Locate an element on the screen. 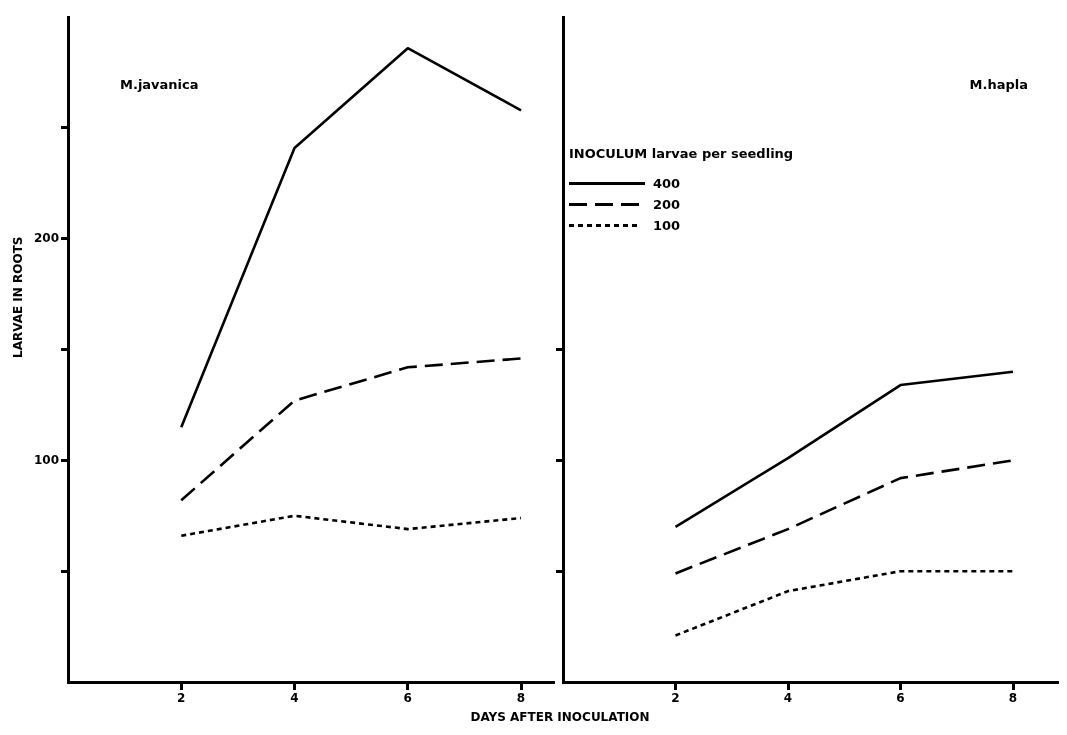 The image size is (1067, 735). text: M.hapla is located at coordinates (998, 85).